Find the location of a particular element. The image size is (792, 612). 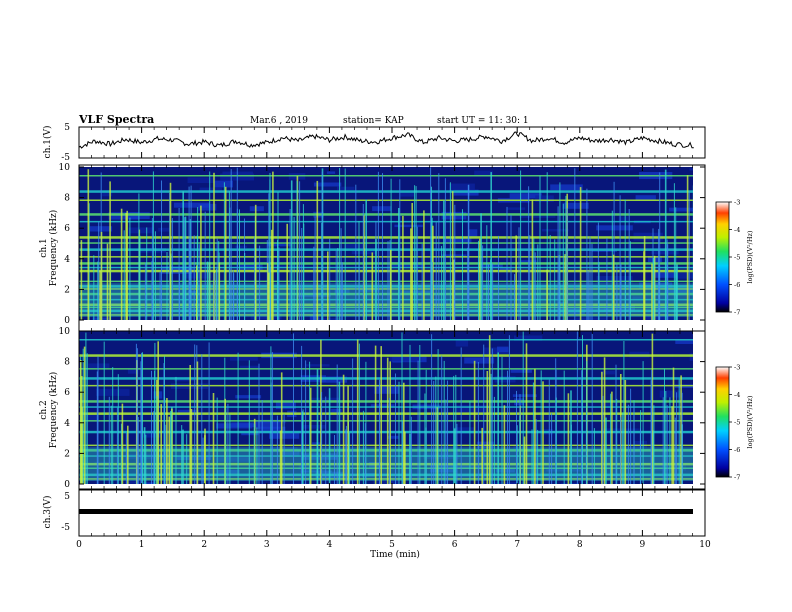

time-tick-label: 3 is located at coordinates (267, 545).